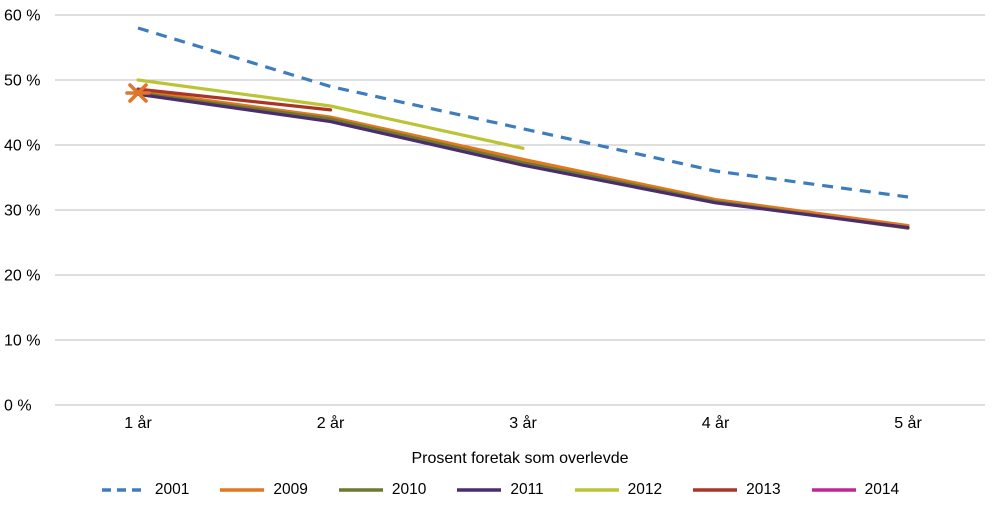  Describe the element at coordinates (908, 423) in the screenshot. I see `x-tick-label: 5 år` at that location.